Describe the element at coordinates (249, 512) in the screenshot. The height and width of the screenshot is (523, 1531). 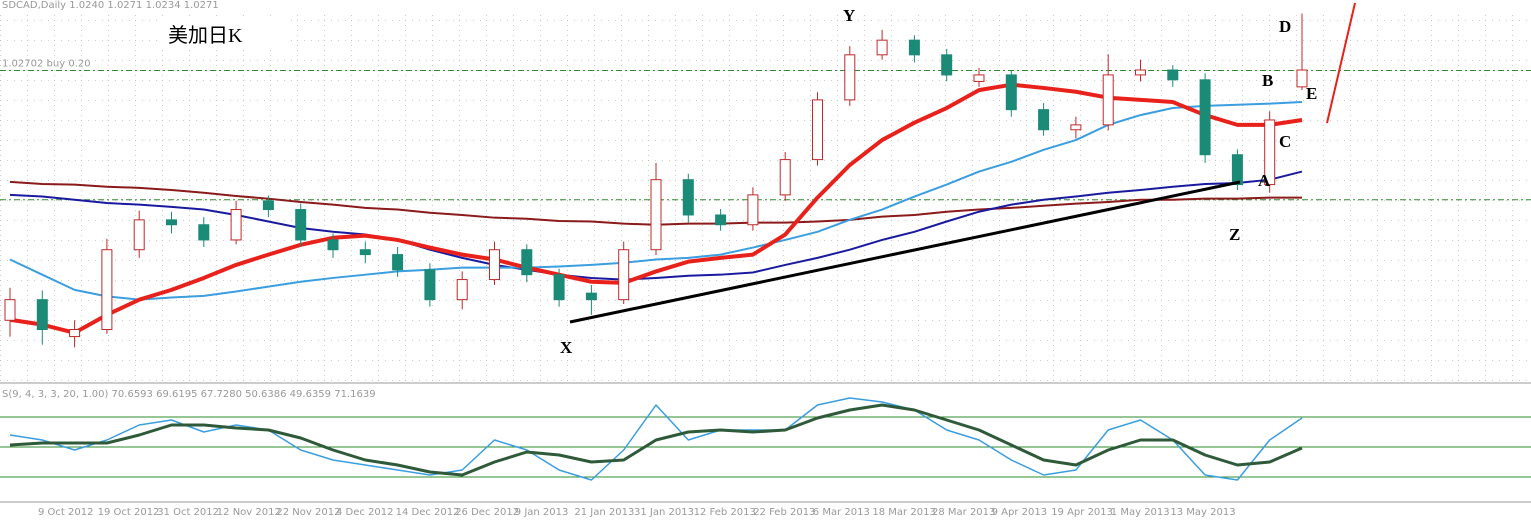
I see `x-tick-label: 12 Nov 2012` at that location.